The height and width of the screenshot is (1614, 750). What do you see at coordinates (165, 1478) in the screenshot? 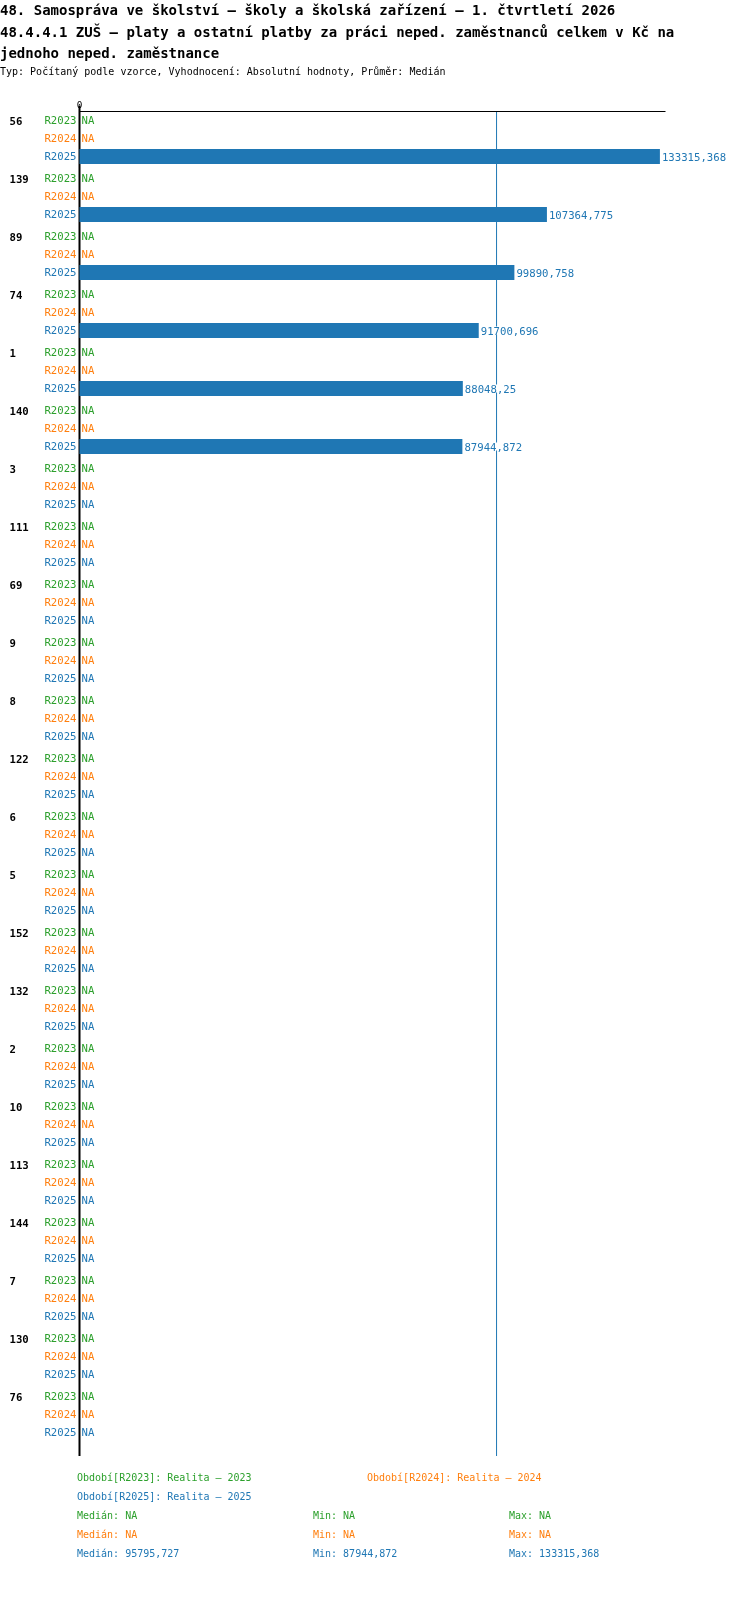
I see `text: Období[R2023]: Realita – 2023` at bounding box center [165, 1478].